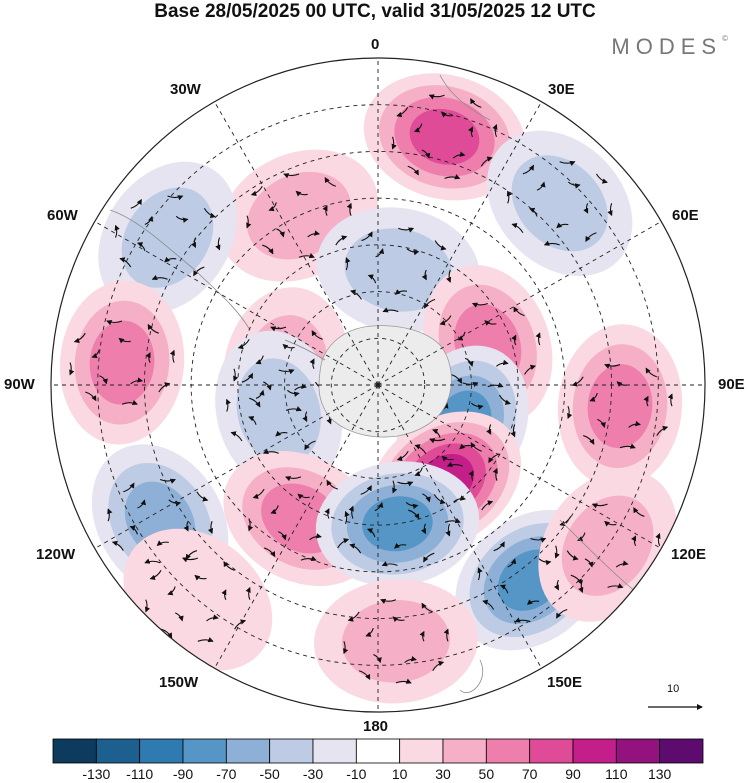 The image size is (750, 783). What do you see at coordinates (673, 689) in the screenshot?
I see `reference-vector-label: 10` at bounding box center [673, 689].